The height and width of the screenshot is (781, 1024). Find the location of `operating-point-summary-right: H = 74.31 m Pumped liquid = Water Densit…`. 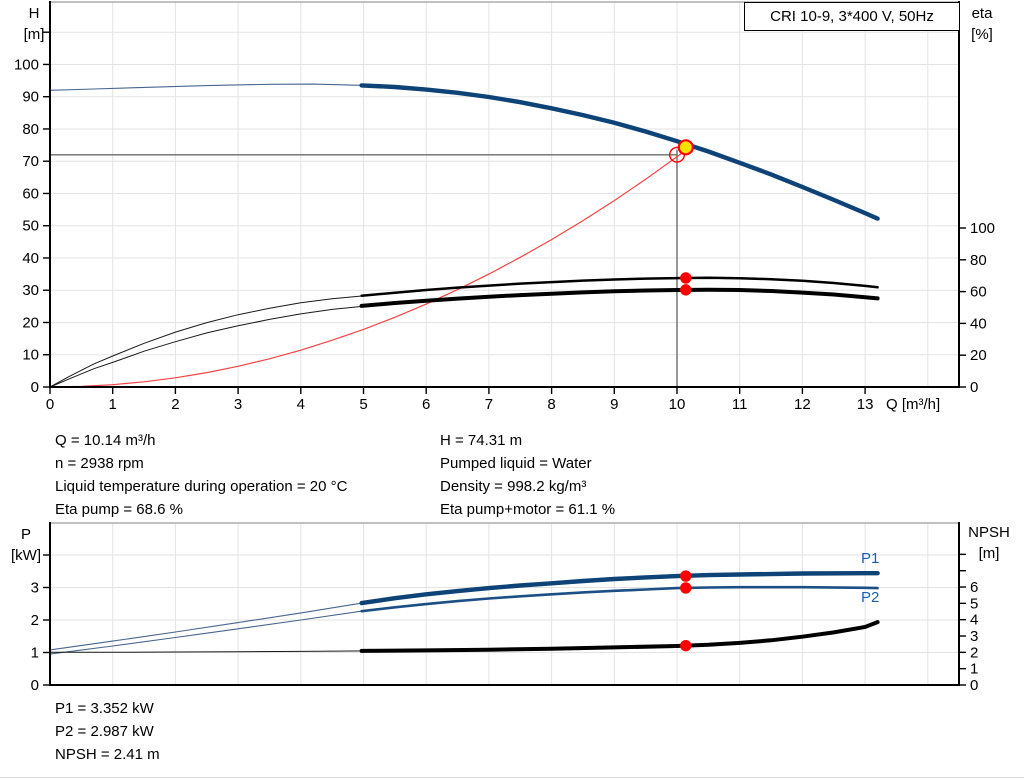

operating-point-summary-right: H = 74.31 m Pumped liquid = Water Densit… is located at coordinates (527, 475).